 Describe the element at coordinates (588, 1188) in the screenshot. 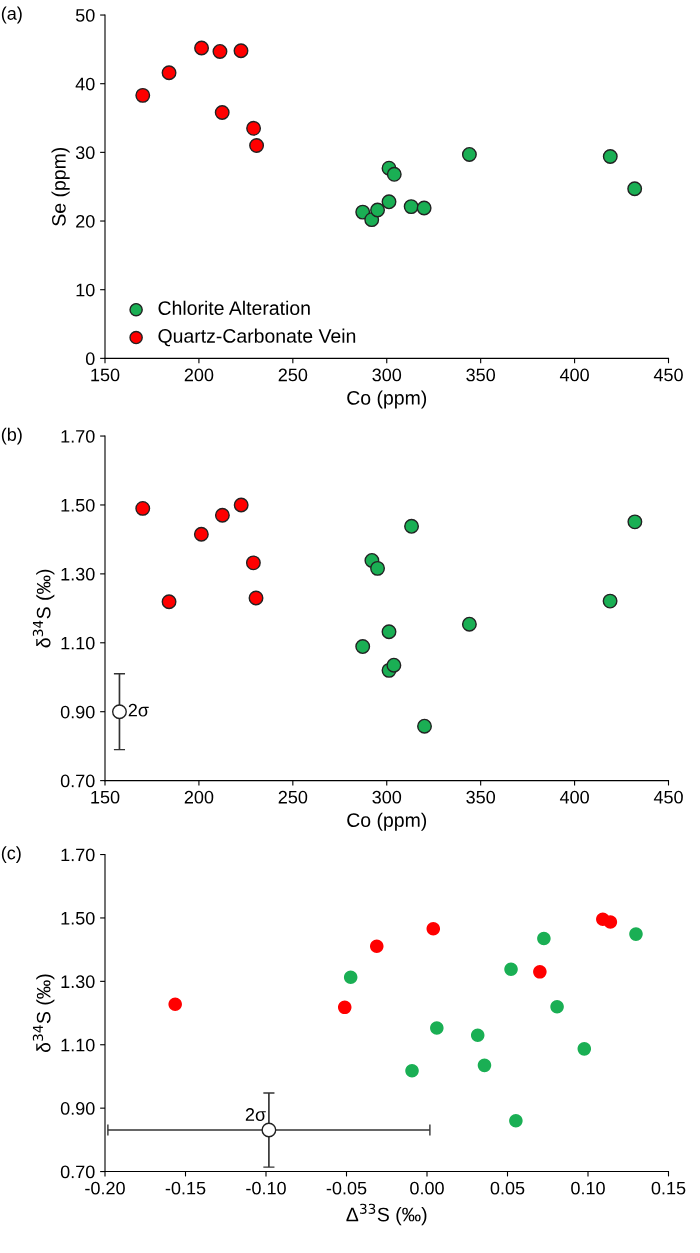

I see `x-tick-label: 0.10` at that location.